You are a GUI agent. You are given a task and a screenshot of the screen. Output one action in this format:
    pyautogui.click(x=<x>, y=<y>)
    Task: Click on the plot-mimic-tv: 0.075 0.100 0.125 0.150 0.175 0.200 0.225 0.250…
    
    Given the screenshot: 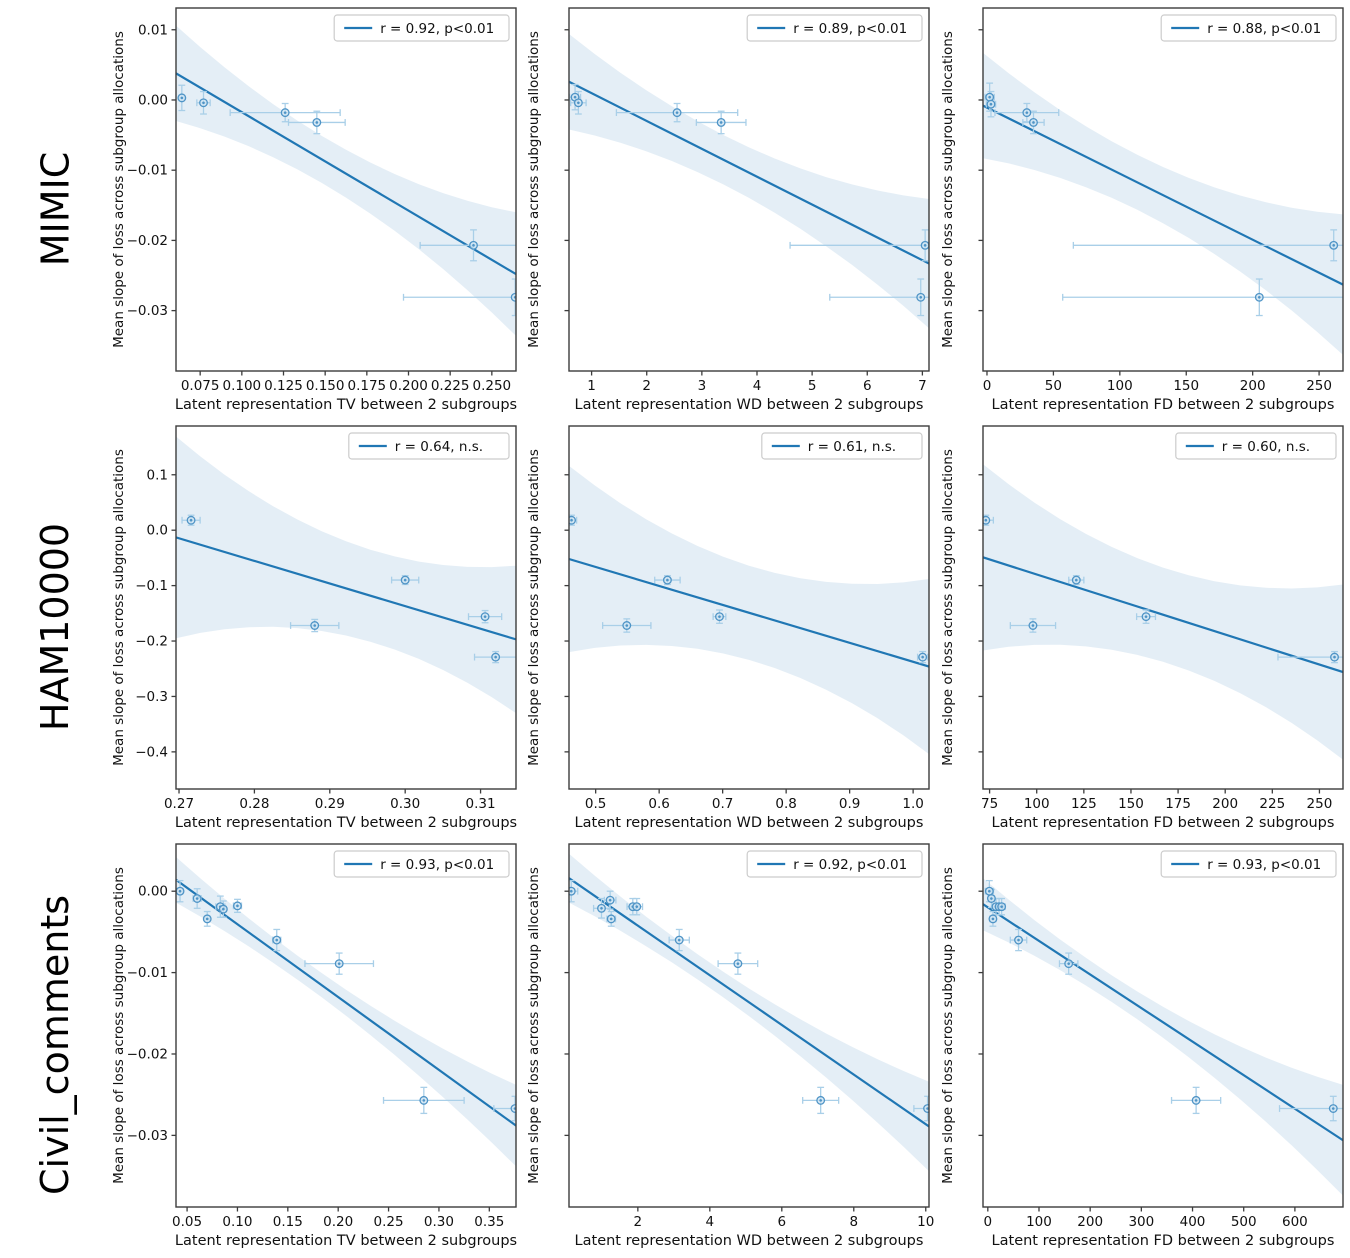 What is the action you would take?
    pyautogui.click(x=316, y=209)
    